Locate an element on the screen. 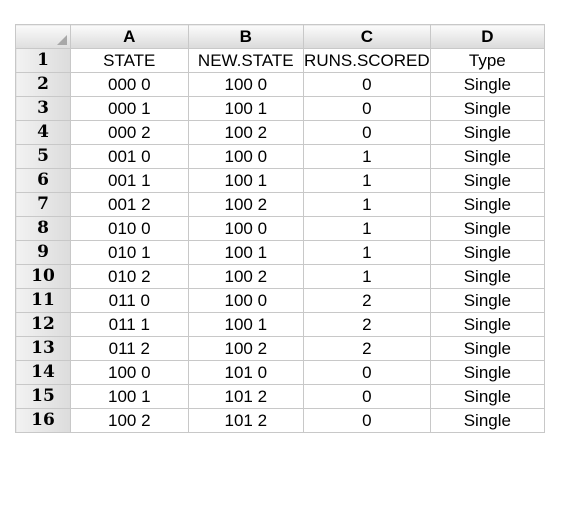  table-row: 8 010 0 100 0 1 Single is located at coordinates (280, 228).